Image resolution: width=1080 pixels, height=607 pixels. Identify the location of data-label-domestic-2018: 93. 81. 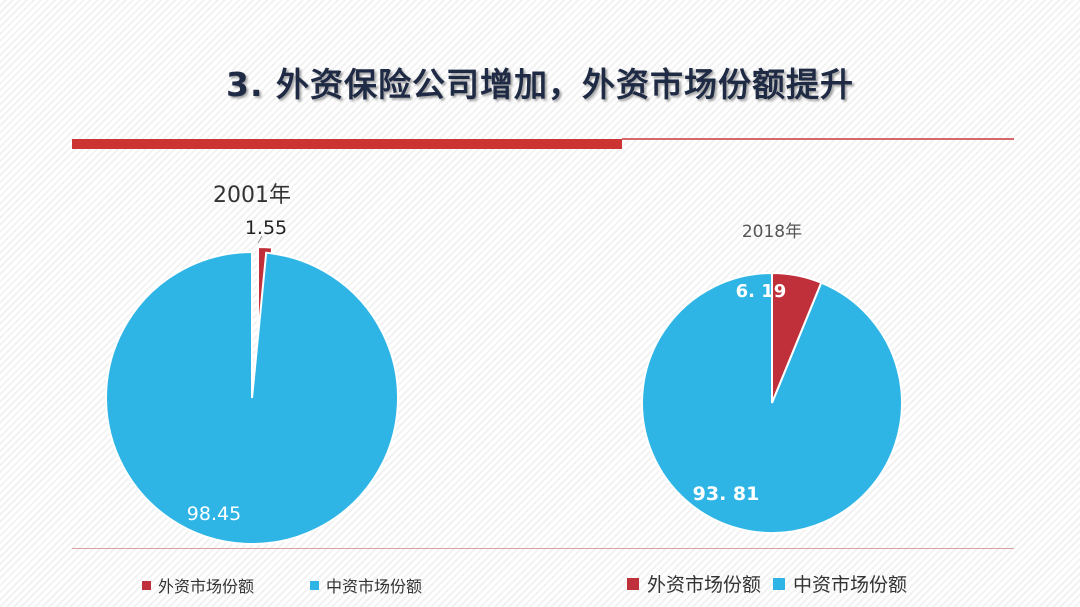
(726, 494).